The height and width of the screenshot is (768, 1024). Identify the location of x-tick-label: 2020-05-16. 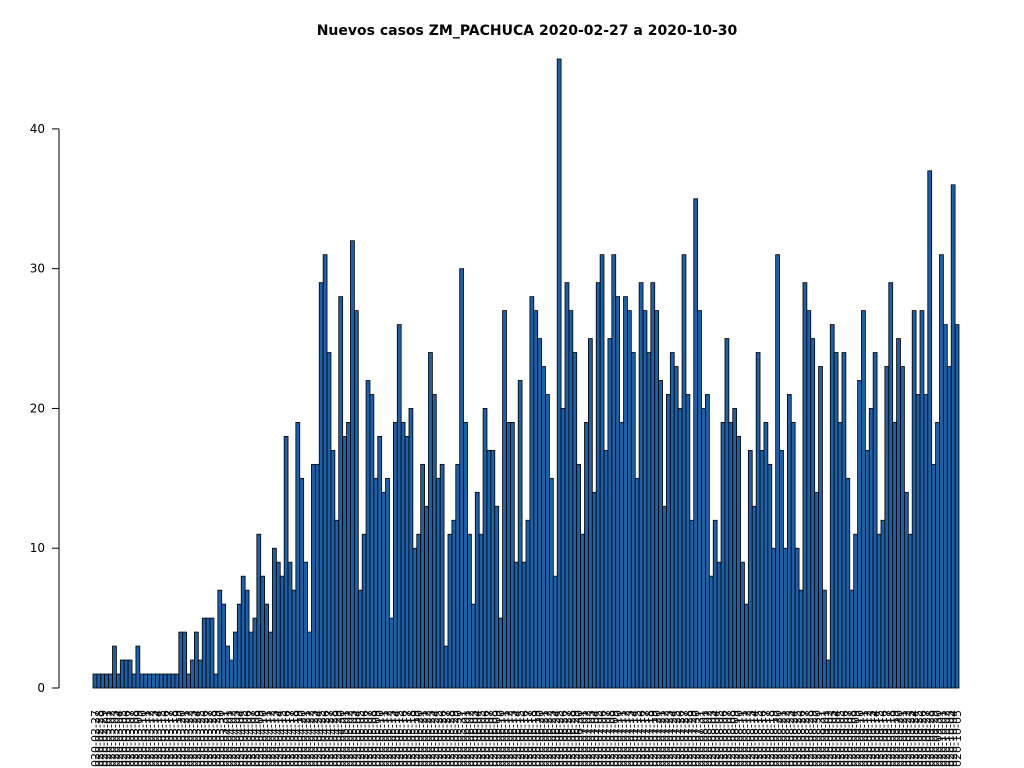
(403, 739).